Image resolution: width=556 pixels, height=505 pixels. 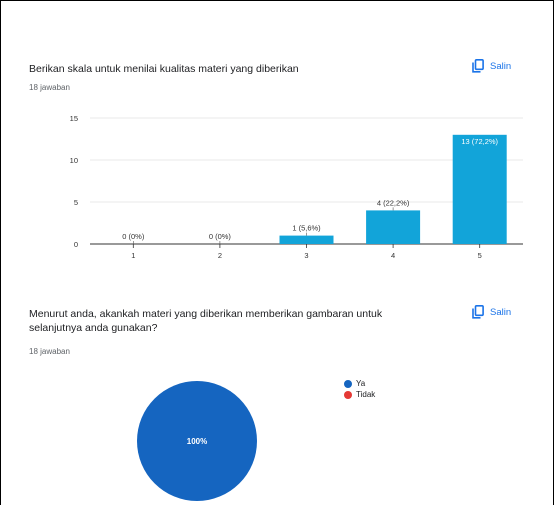 I want to click on copy-chart-button-2: Salin, so click(x=491, y=312).